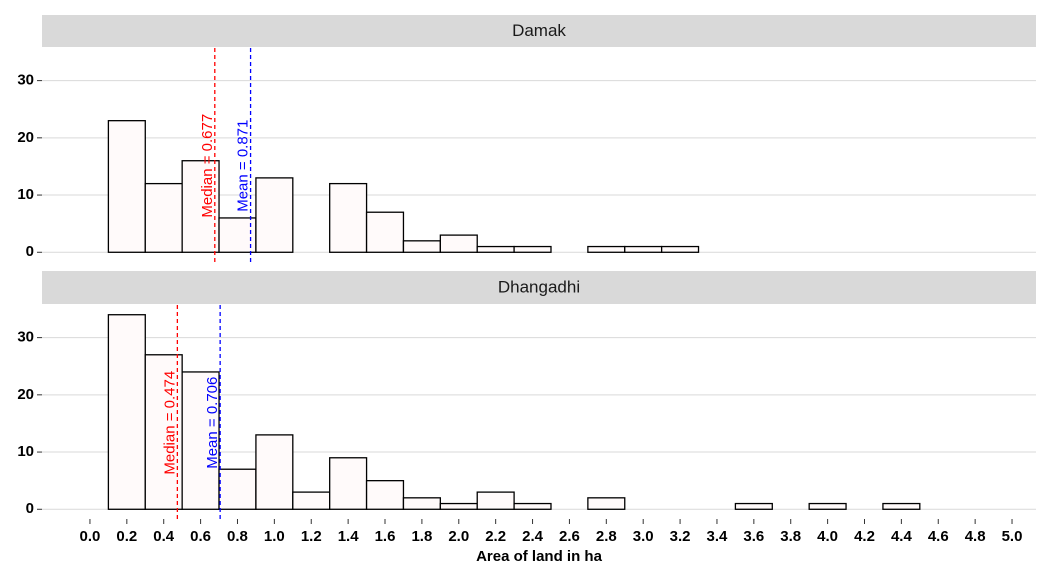 This screenshot has width=1048, height=572. I want to click on reference-label: Mean = 0.706, so click(212, 423).